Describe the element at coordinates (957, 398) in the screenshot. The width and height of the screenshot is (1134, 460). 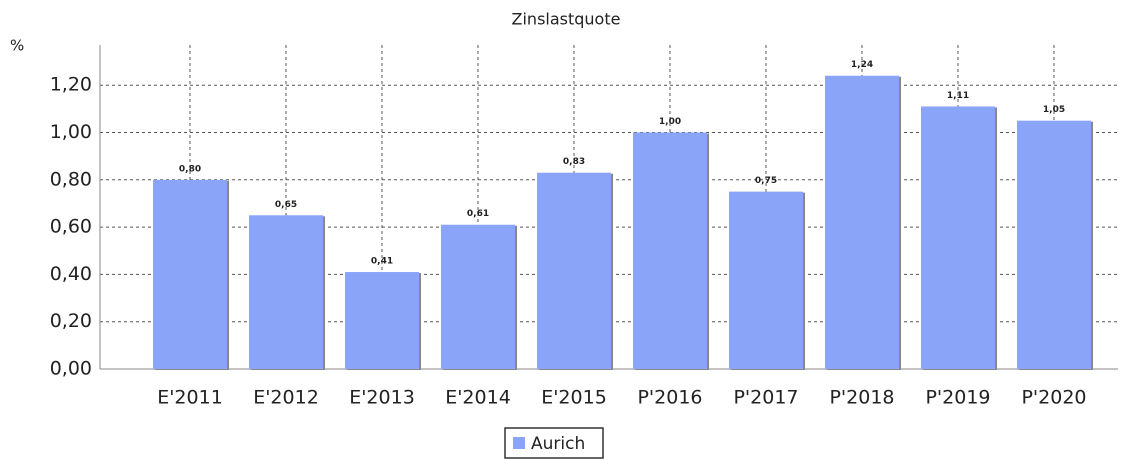
I see `x-tick-label: P'2019` at that location.